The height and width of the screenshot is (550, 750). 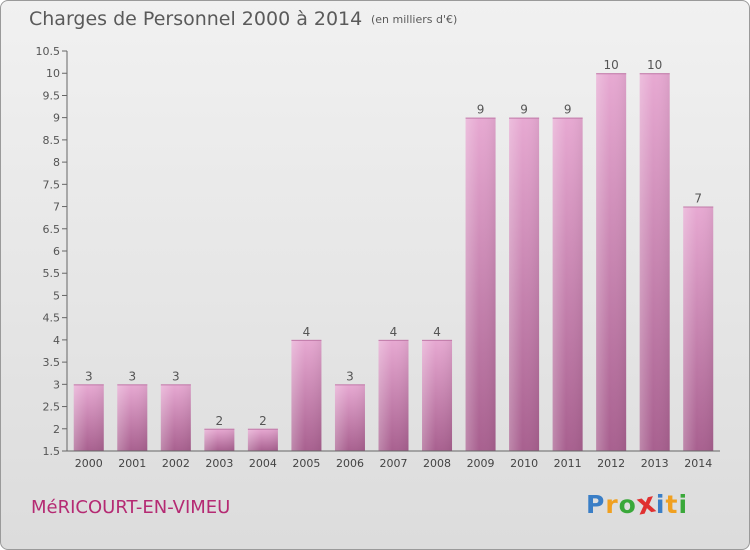 What do you see at coordinates (89, 463) in the screenshot?
I see `x-tick-label: 2000` at bounding box center [89, 463].